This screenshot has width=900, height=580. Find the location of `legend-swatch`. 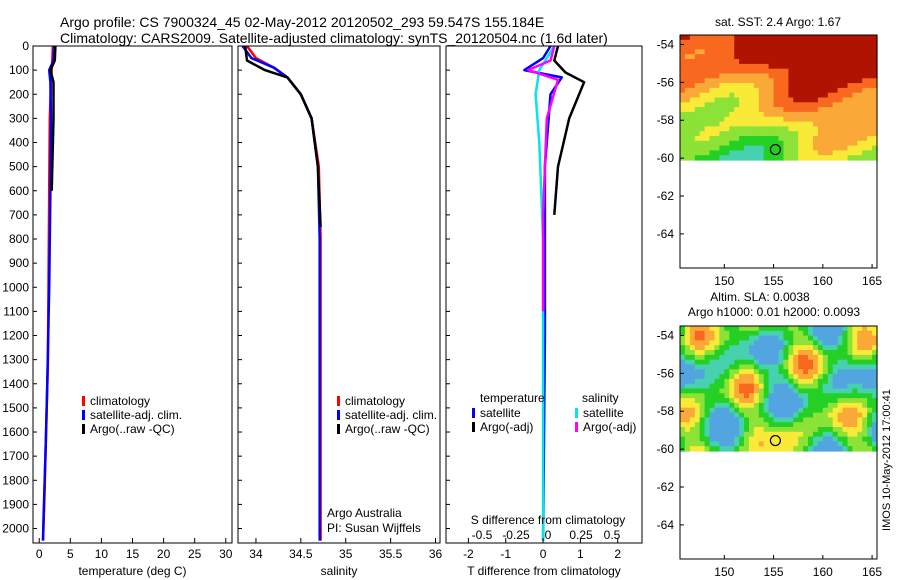

legend-swatch is located at coordinates (338, 429).